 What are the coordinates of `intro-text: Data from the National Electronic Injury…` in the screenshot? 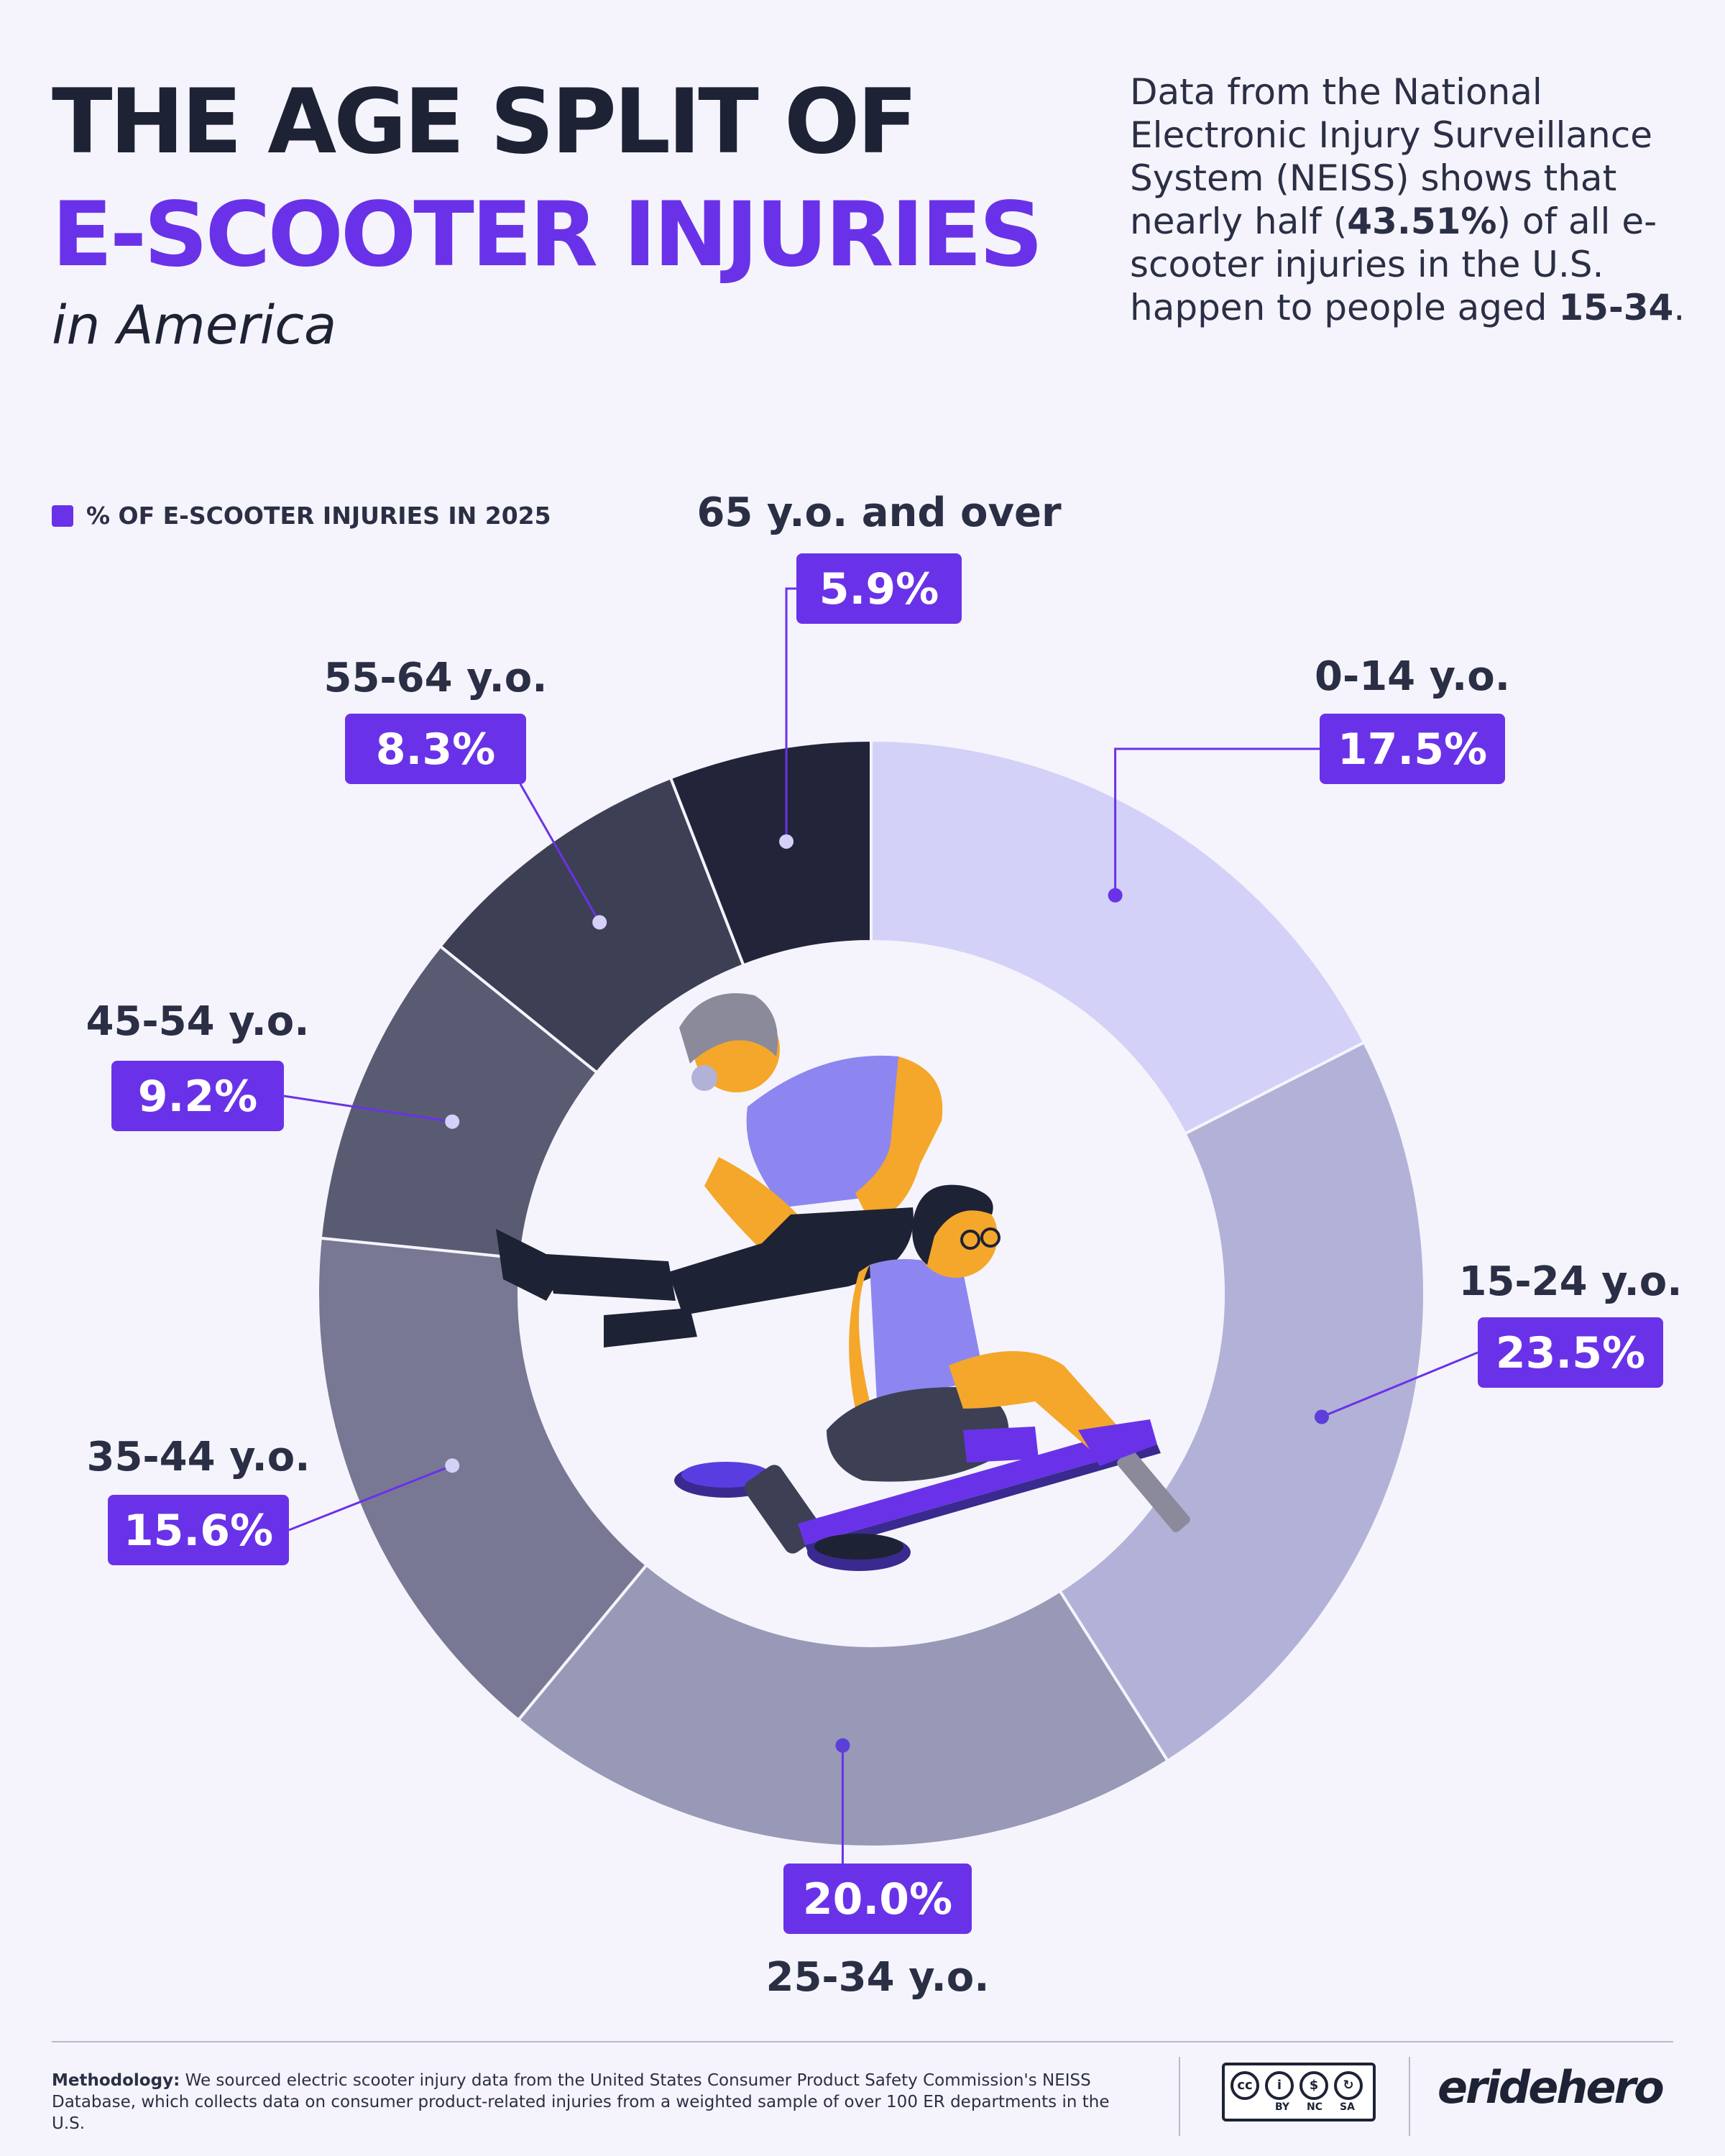 It's located at (1407, 199).